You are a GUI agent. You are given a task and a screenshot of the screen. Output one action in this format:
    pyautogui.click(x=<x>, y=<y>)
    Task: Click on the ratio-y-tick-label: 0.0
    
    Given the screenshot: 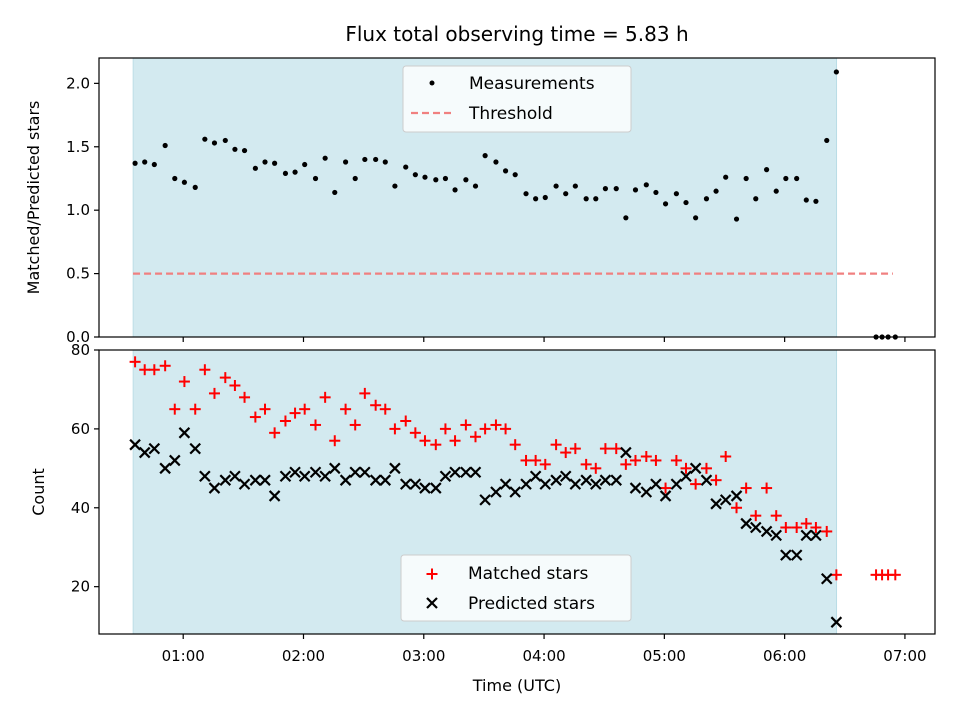 What is the action you would take?
    pyautogui.click(x=78, y=337)
    